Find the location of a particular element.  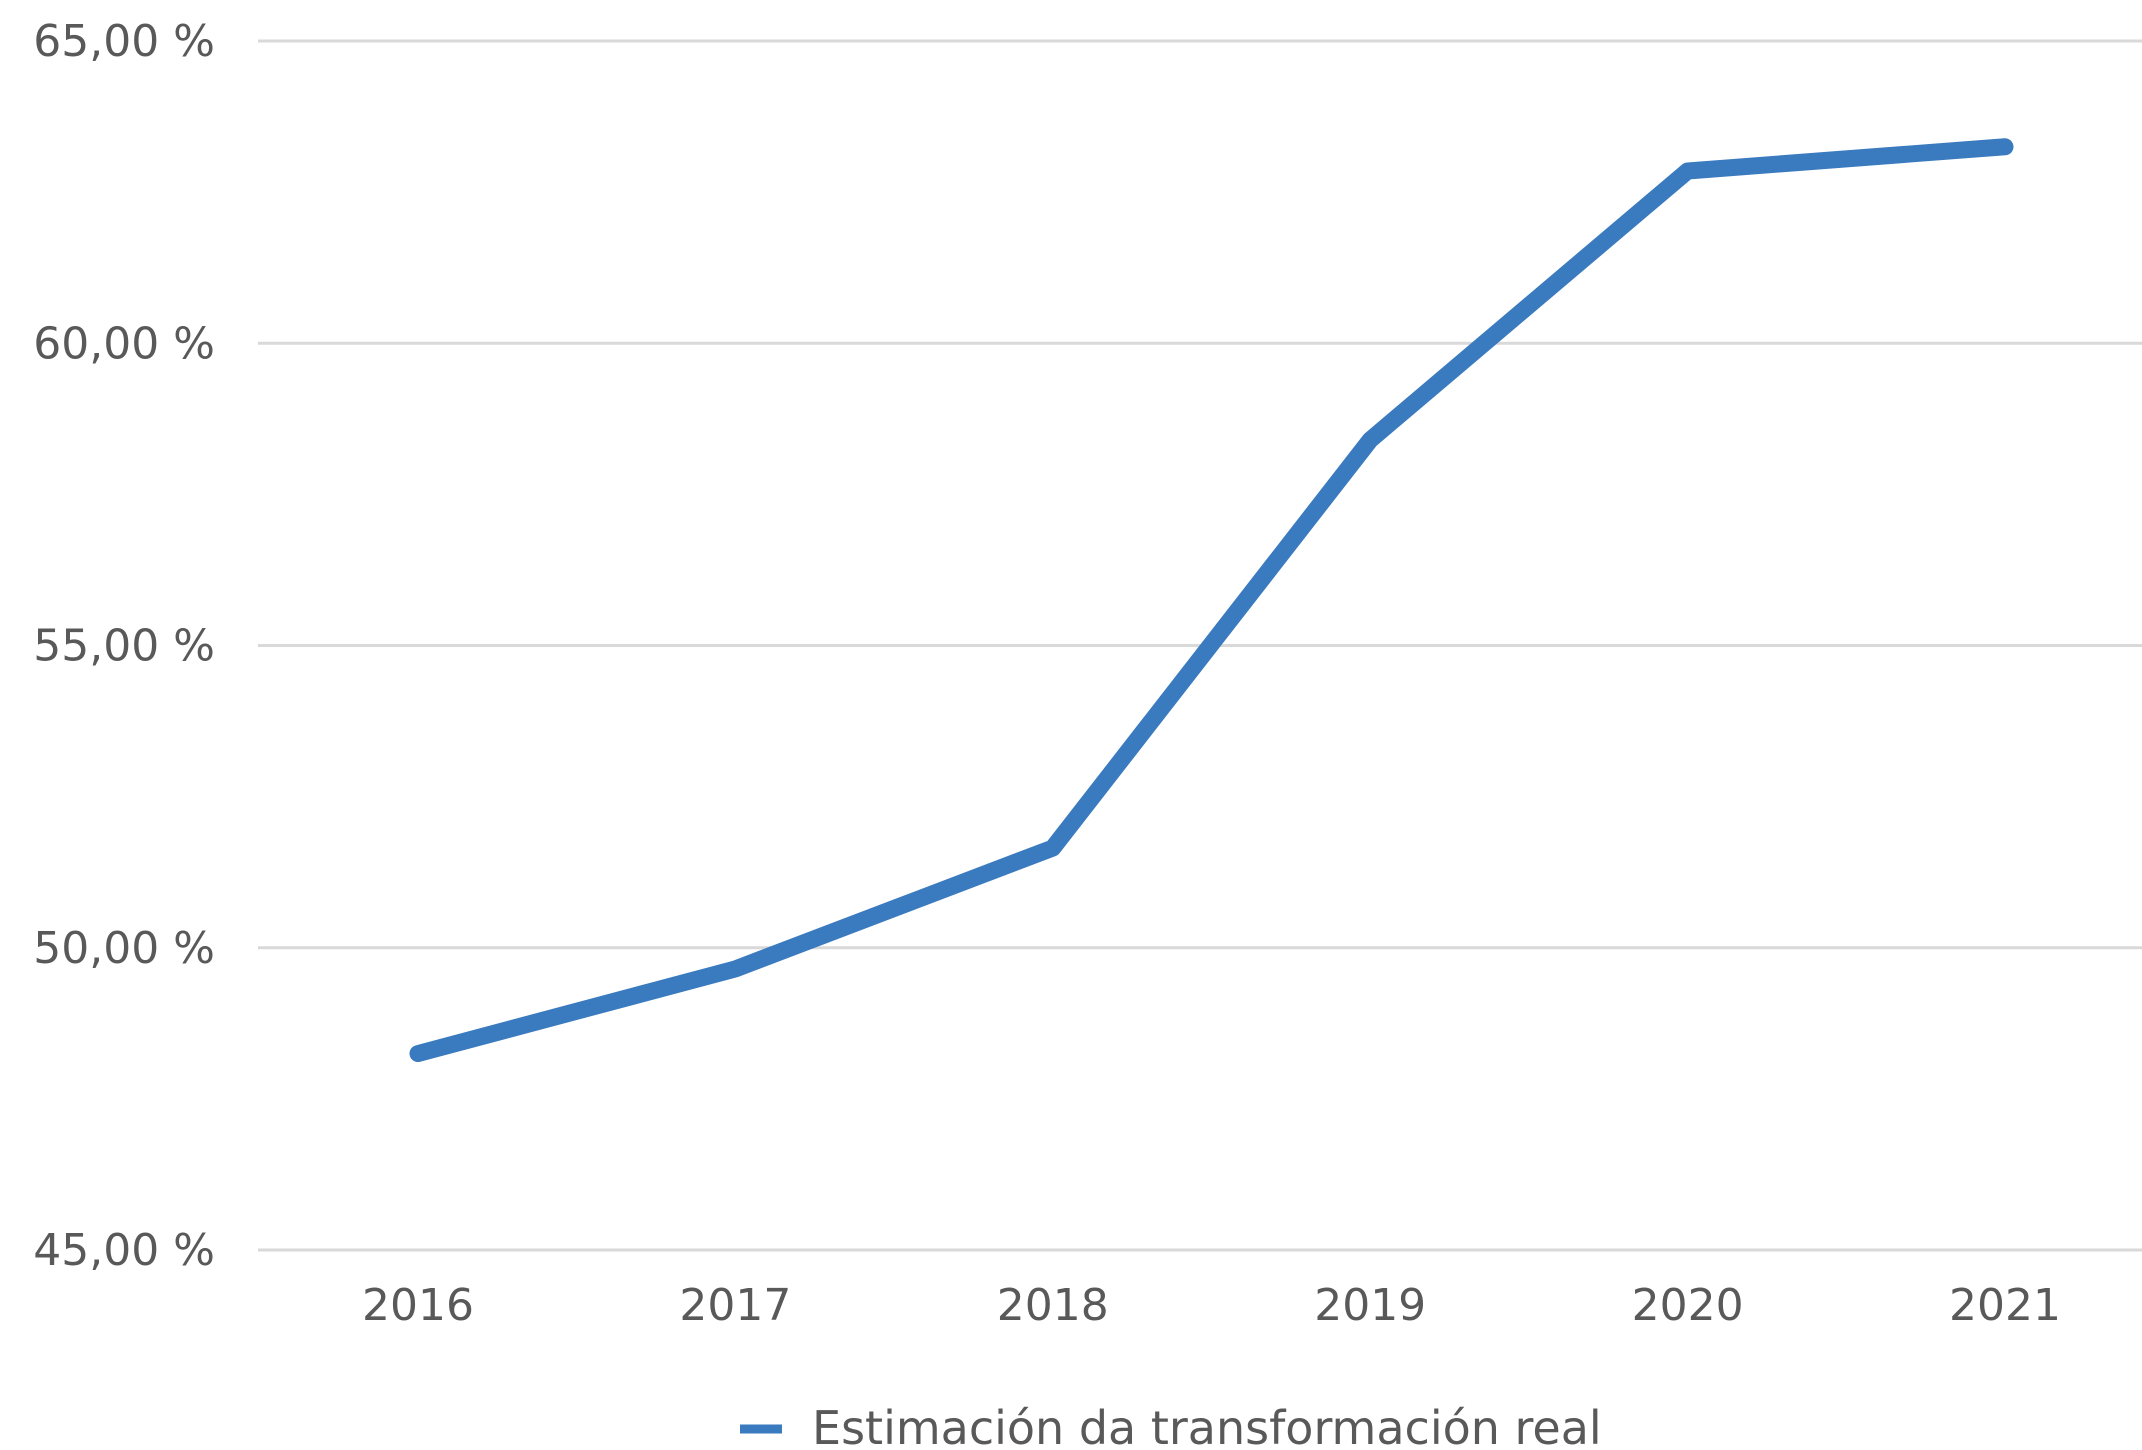

x-tick-label: 2017 is located at coordinates (735, 1305).